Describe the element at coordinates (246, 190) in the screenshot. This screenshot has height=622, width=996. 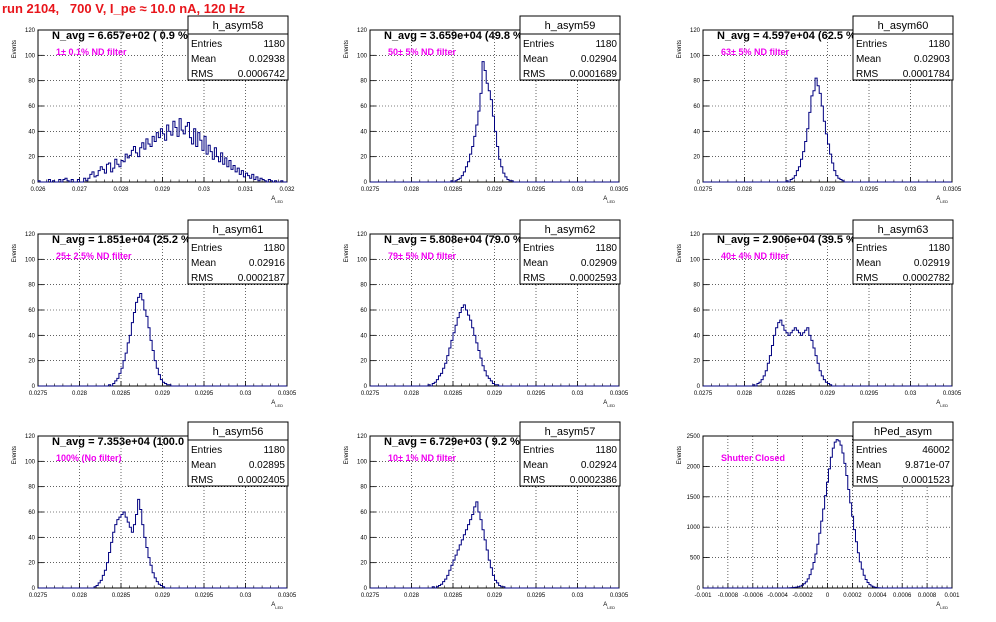
I see `x-tick-label: 0.031` at that location.